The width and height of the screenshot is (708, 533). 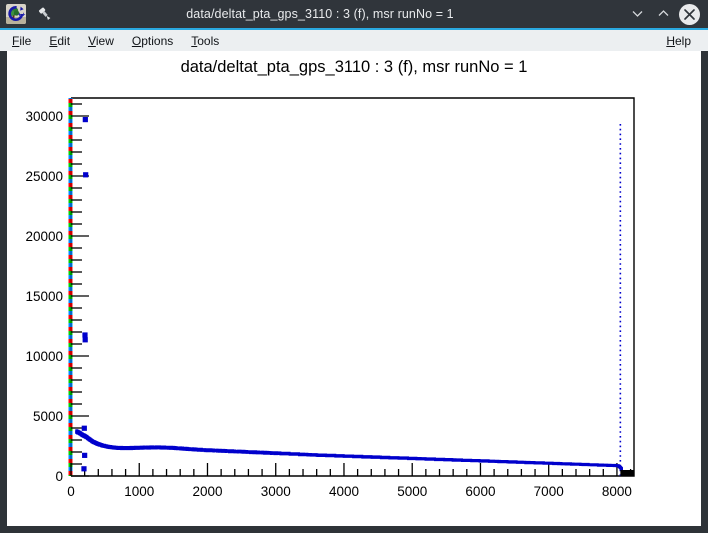 What do you see at coordinates (16, 14) in the screenshot?
I see `root-cpp-icon: ++` at bounding box center [16, 14].